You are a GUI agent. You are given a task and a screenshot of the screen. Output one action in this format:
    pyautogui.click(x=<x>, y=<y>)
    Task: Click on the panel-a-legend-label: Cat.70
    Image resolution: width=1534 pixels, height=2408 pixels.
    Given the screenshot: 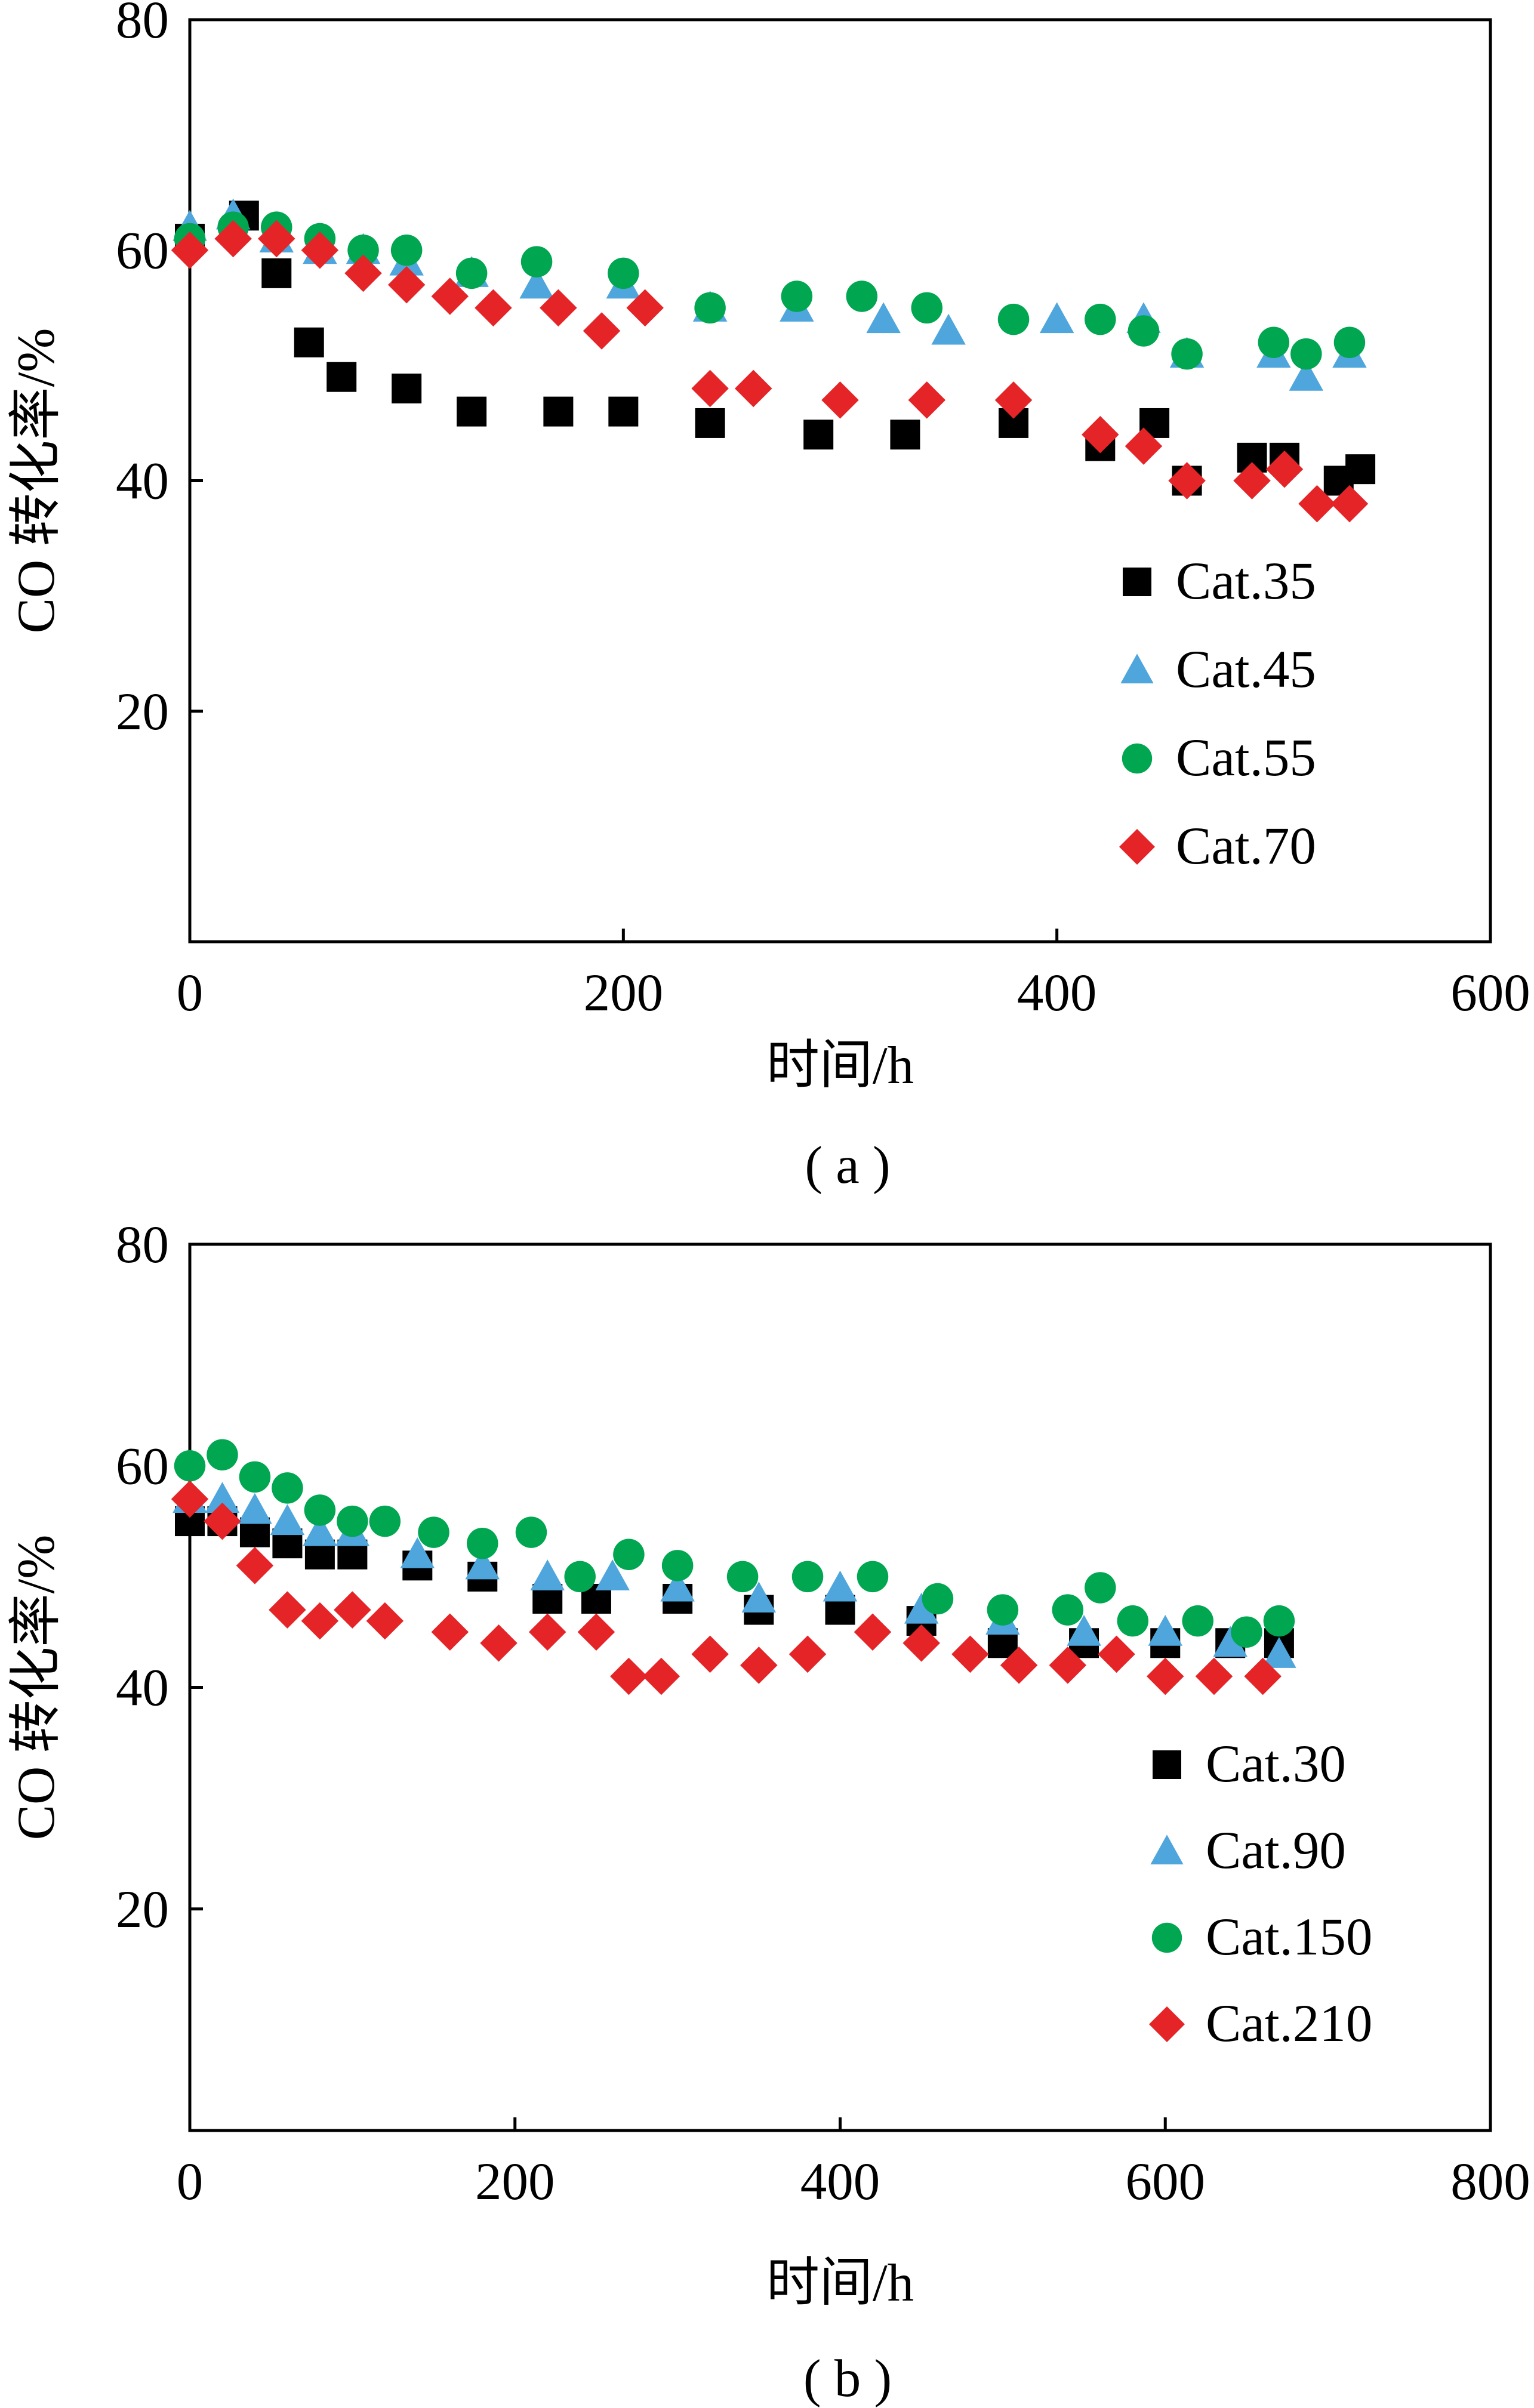 What is the action you would take?
    pyautogui.click(x=1246, y=846)
    